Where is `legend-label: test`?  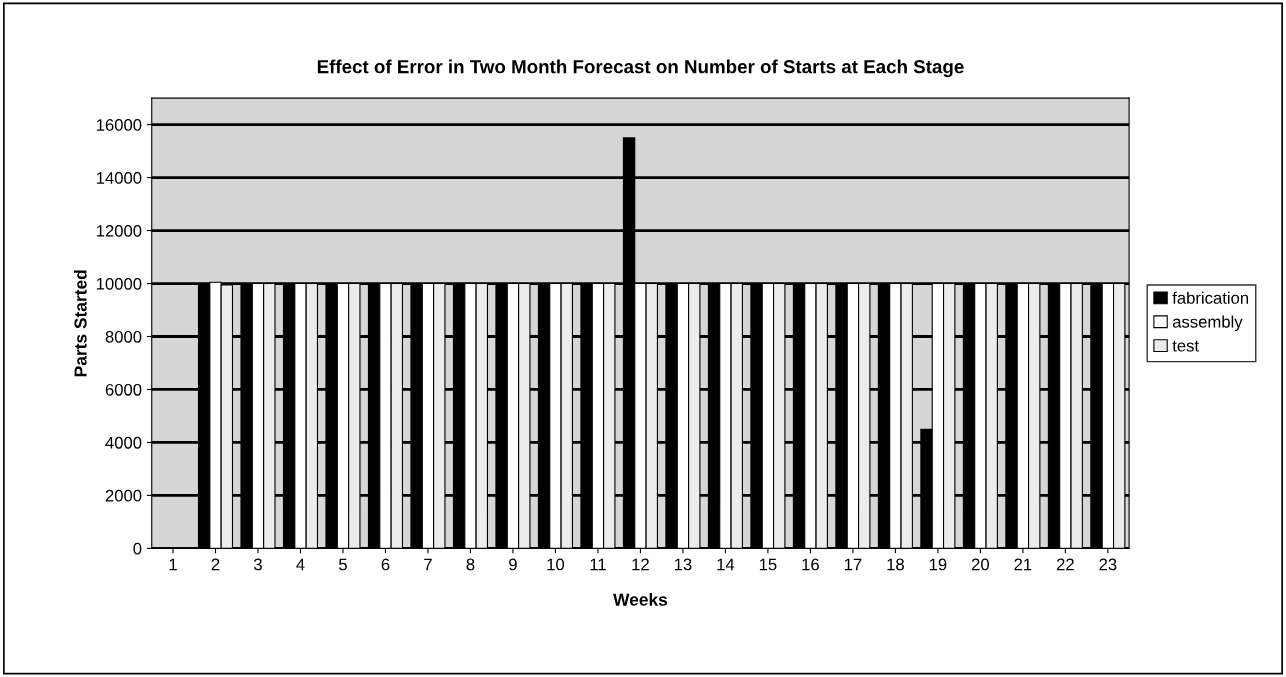 legend-label: test is located at coordinates (1185, 346).